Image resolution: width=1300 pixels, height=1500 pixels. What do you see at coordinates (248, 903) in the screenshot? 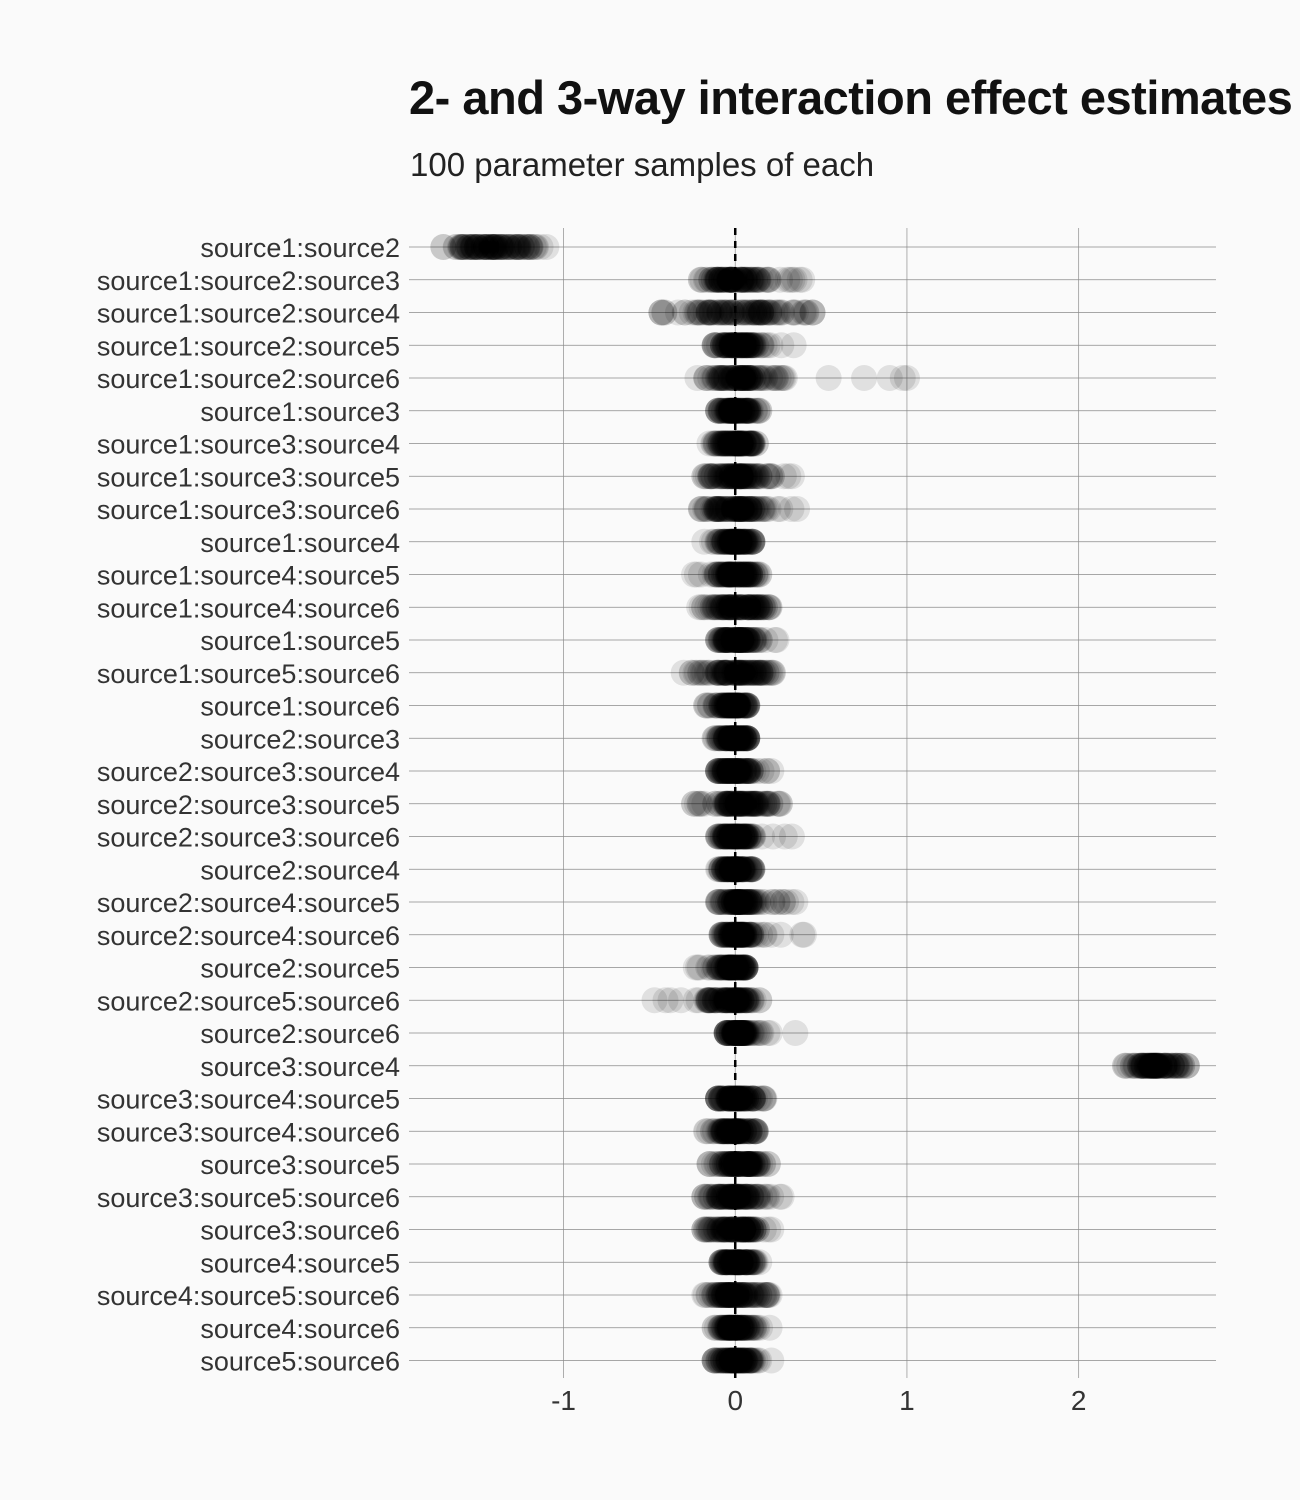
I see `y-axis-label: source2:source4:source5` at bounding box center [248, 903].